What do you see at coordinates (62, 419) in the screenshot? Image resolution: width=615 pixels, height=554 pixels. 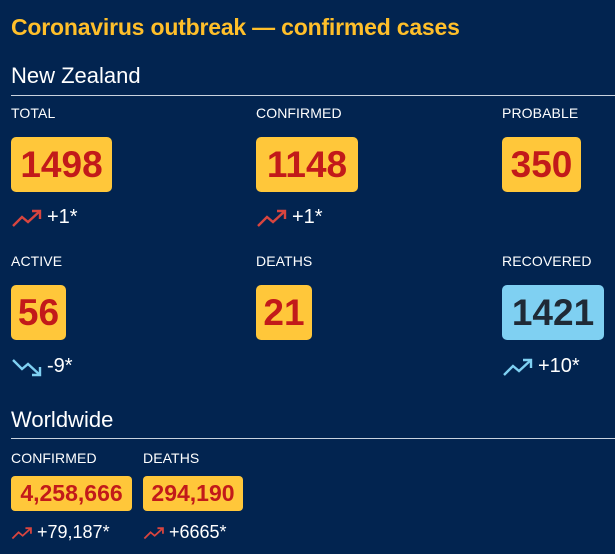 I see `world-heading: Worldwide` at bounding box center [62, 419].